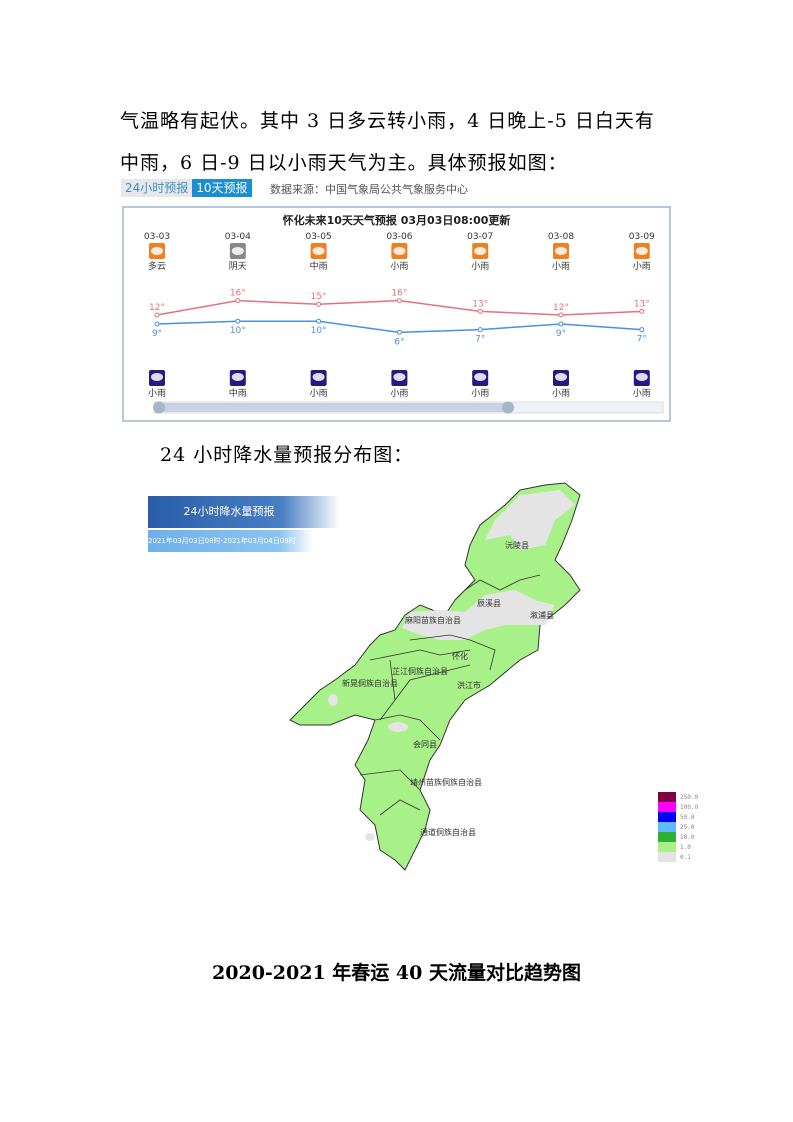 The height and width of the screenshot is (1122, 793). Describe the element at coordinates (425, 744) in the screenshot. I see `region-label: 会同县` at that location.